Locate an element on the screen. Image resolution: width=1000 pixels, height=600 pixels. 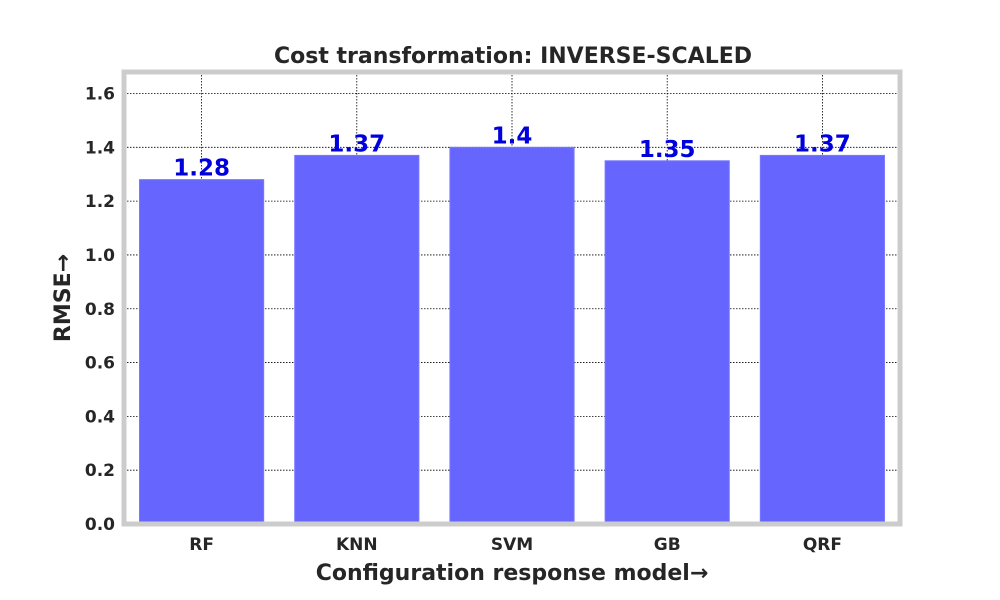
x-tick-label: QRF is located at coordinates (822, 545).